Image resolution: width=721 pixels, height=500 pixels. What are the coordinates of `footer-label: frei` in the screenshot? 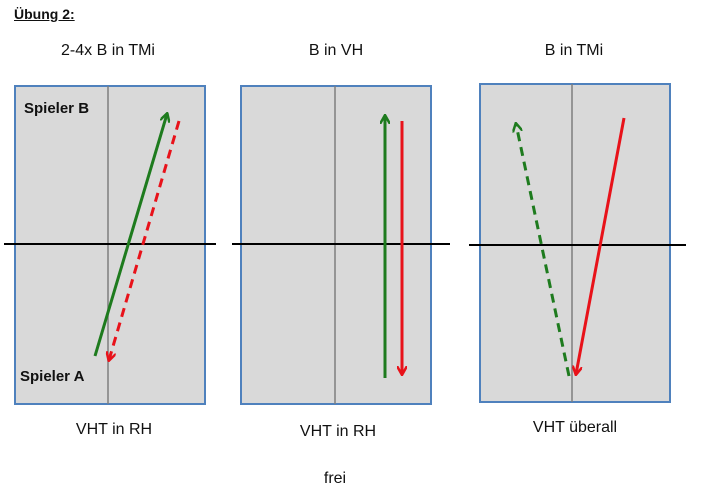 It's located at (335, 478).